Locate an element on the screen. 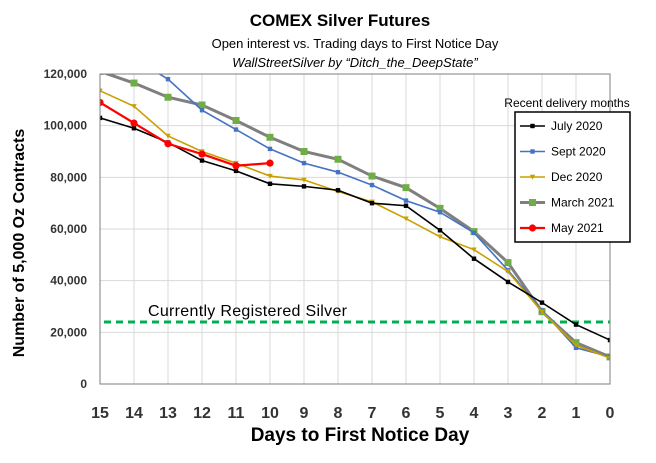 The image size is (656, 463). x-tick-label: 7 is located at coordinates (372, 413).